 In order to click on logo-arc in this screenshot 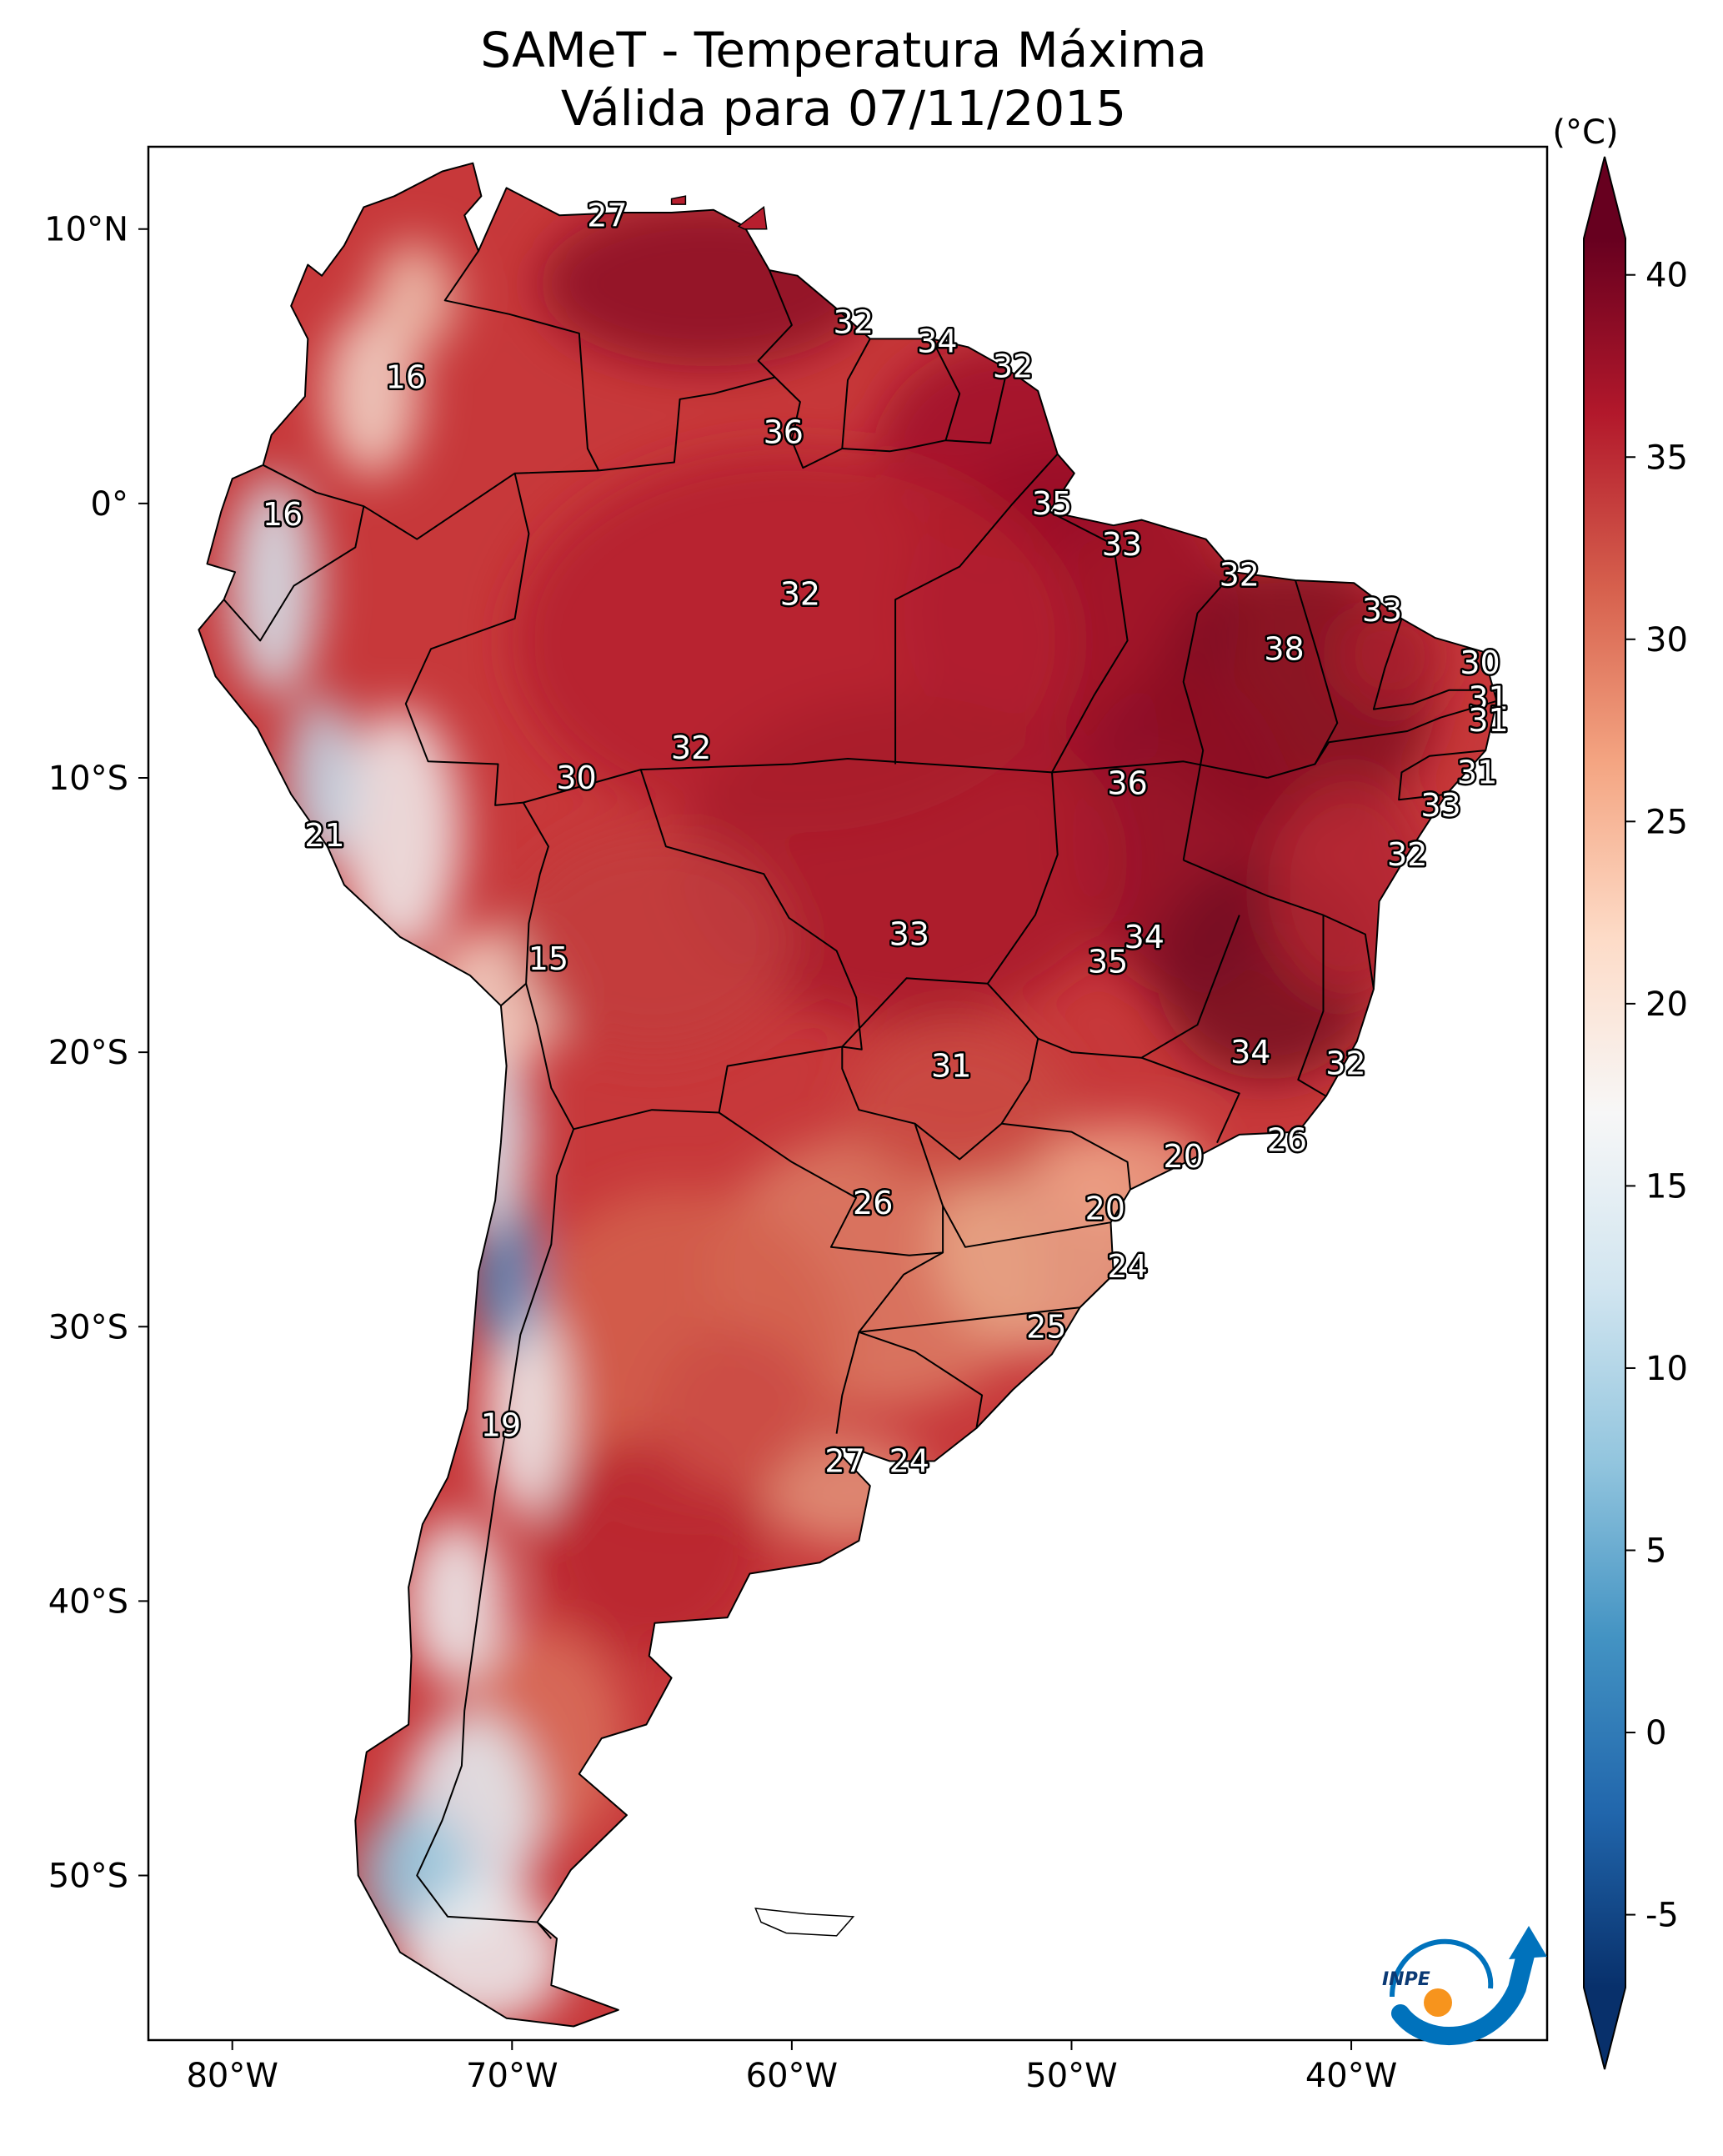, I will do `click(1463, 1995)`.